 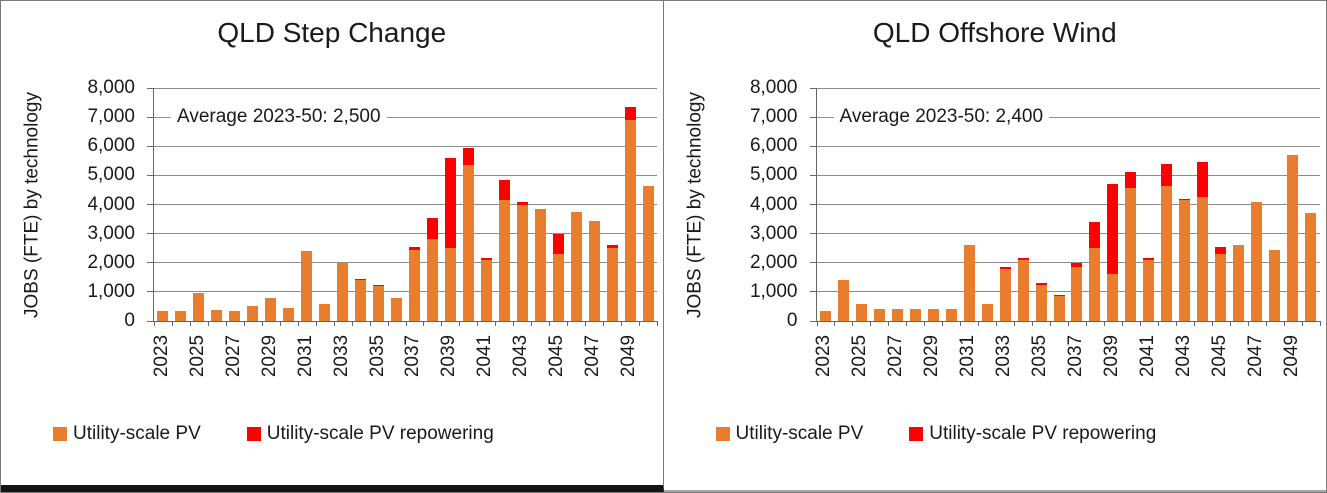 I want to click on legend-label: Utility-scale PV repowering, so click(x=1043, y=433).